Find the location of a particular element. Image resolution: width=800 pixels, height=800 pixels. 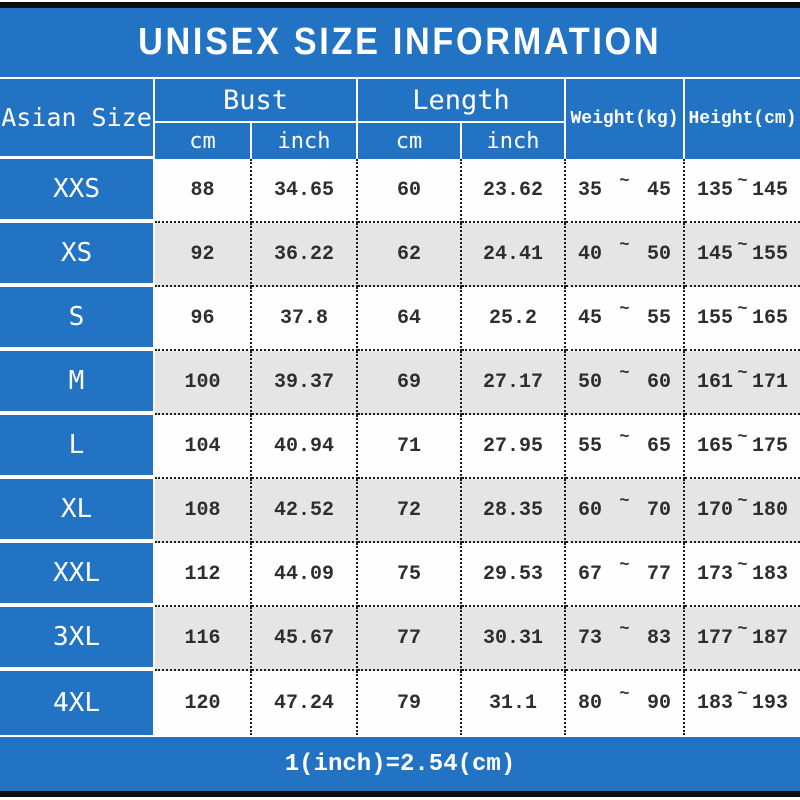

height-min: 177 is located at coordinates (715, 638).